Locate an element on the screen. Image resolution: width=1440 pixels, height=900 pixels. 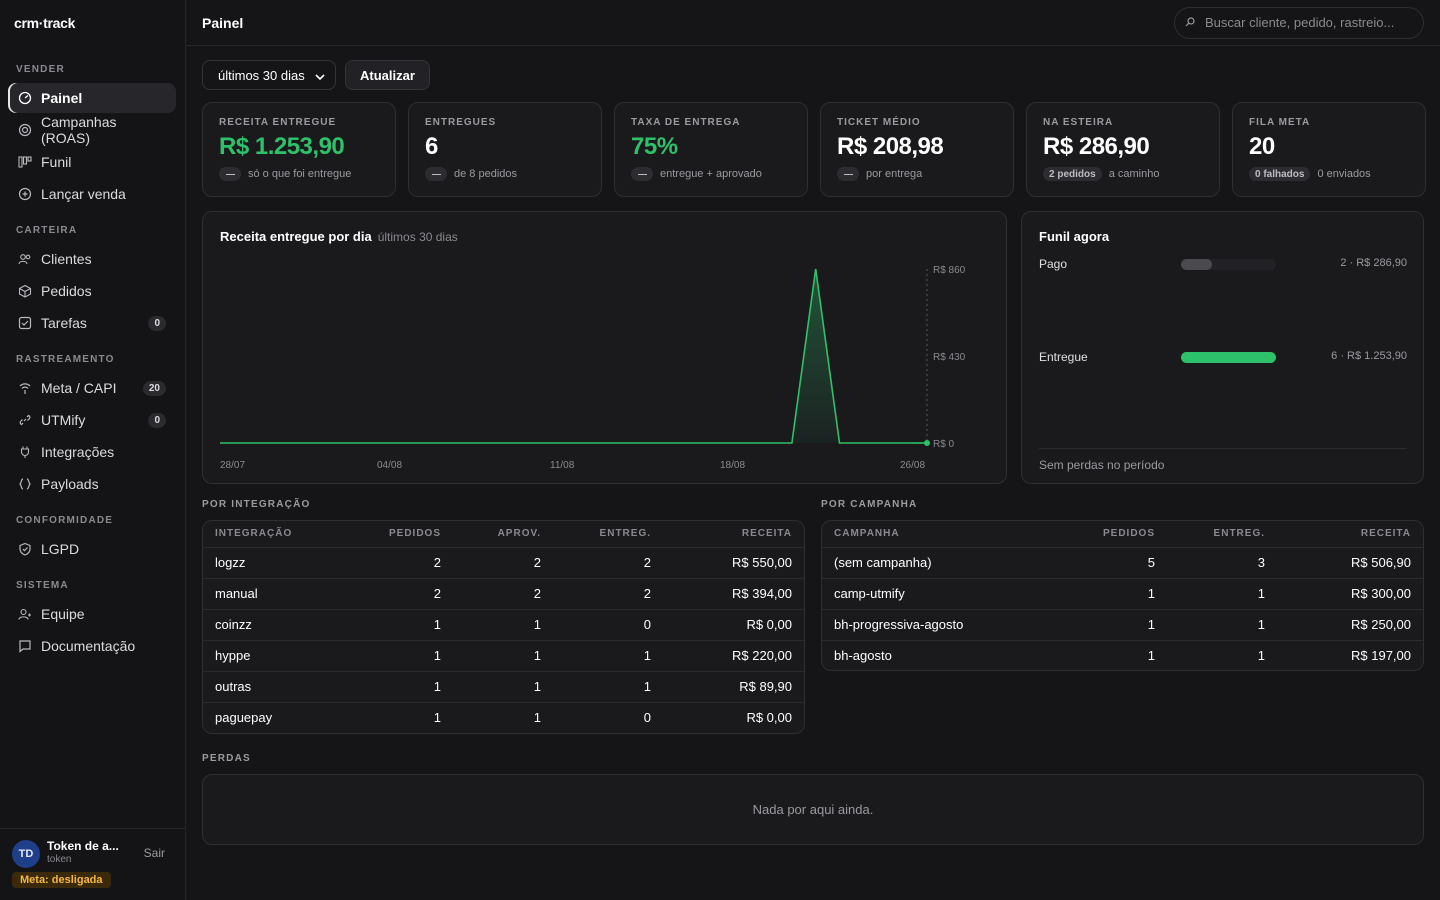
kpi-value: R$ 208,98 is located at coordinates (890, 146).